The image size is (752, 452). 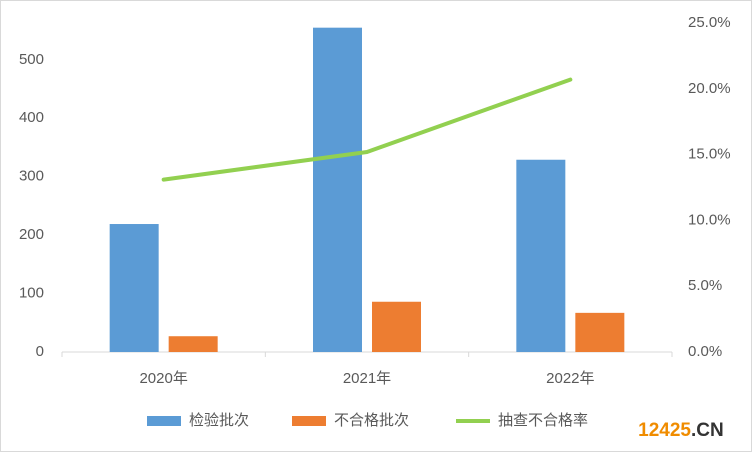 I want to click on x-tick-label: 2021年, so click(x=367, y=378).